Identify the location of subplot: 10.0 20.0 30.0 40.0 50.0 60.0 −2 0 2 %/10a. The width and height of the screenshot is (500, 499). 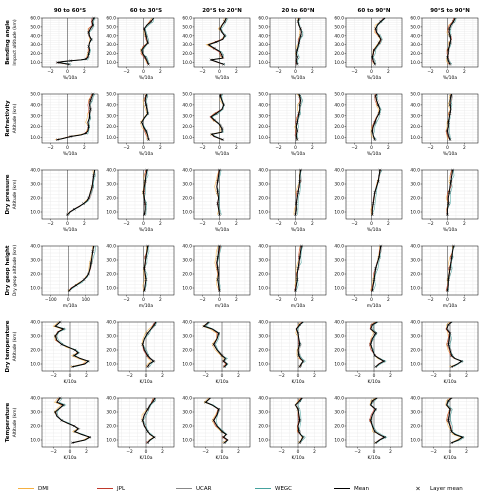
(140, 48).